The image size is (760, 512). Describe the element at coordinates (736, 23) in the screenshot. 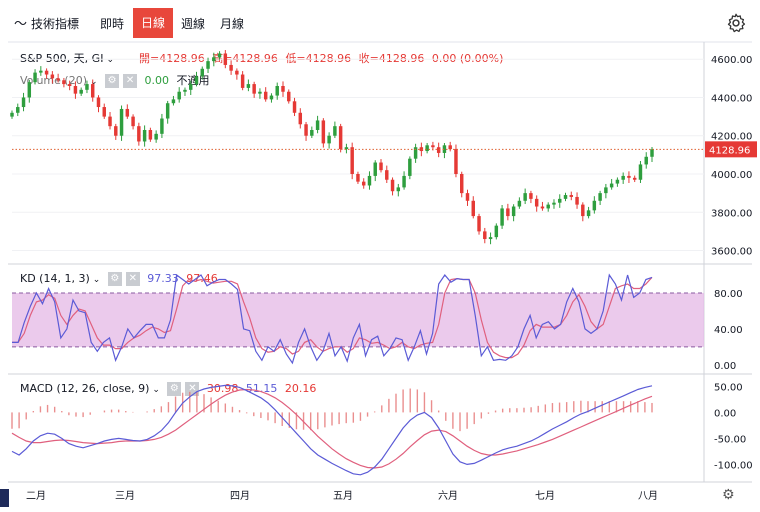

I see `gear-icon` at that location.